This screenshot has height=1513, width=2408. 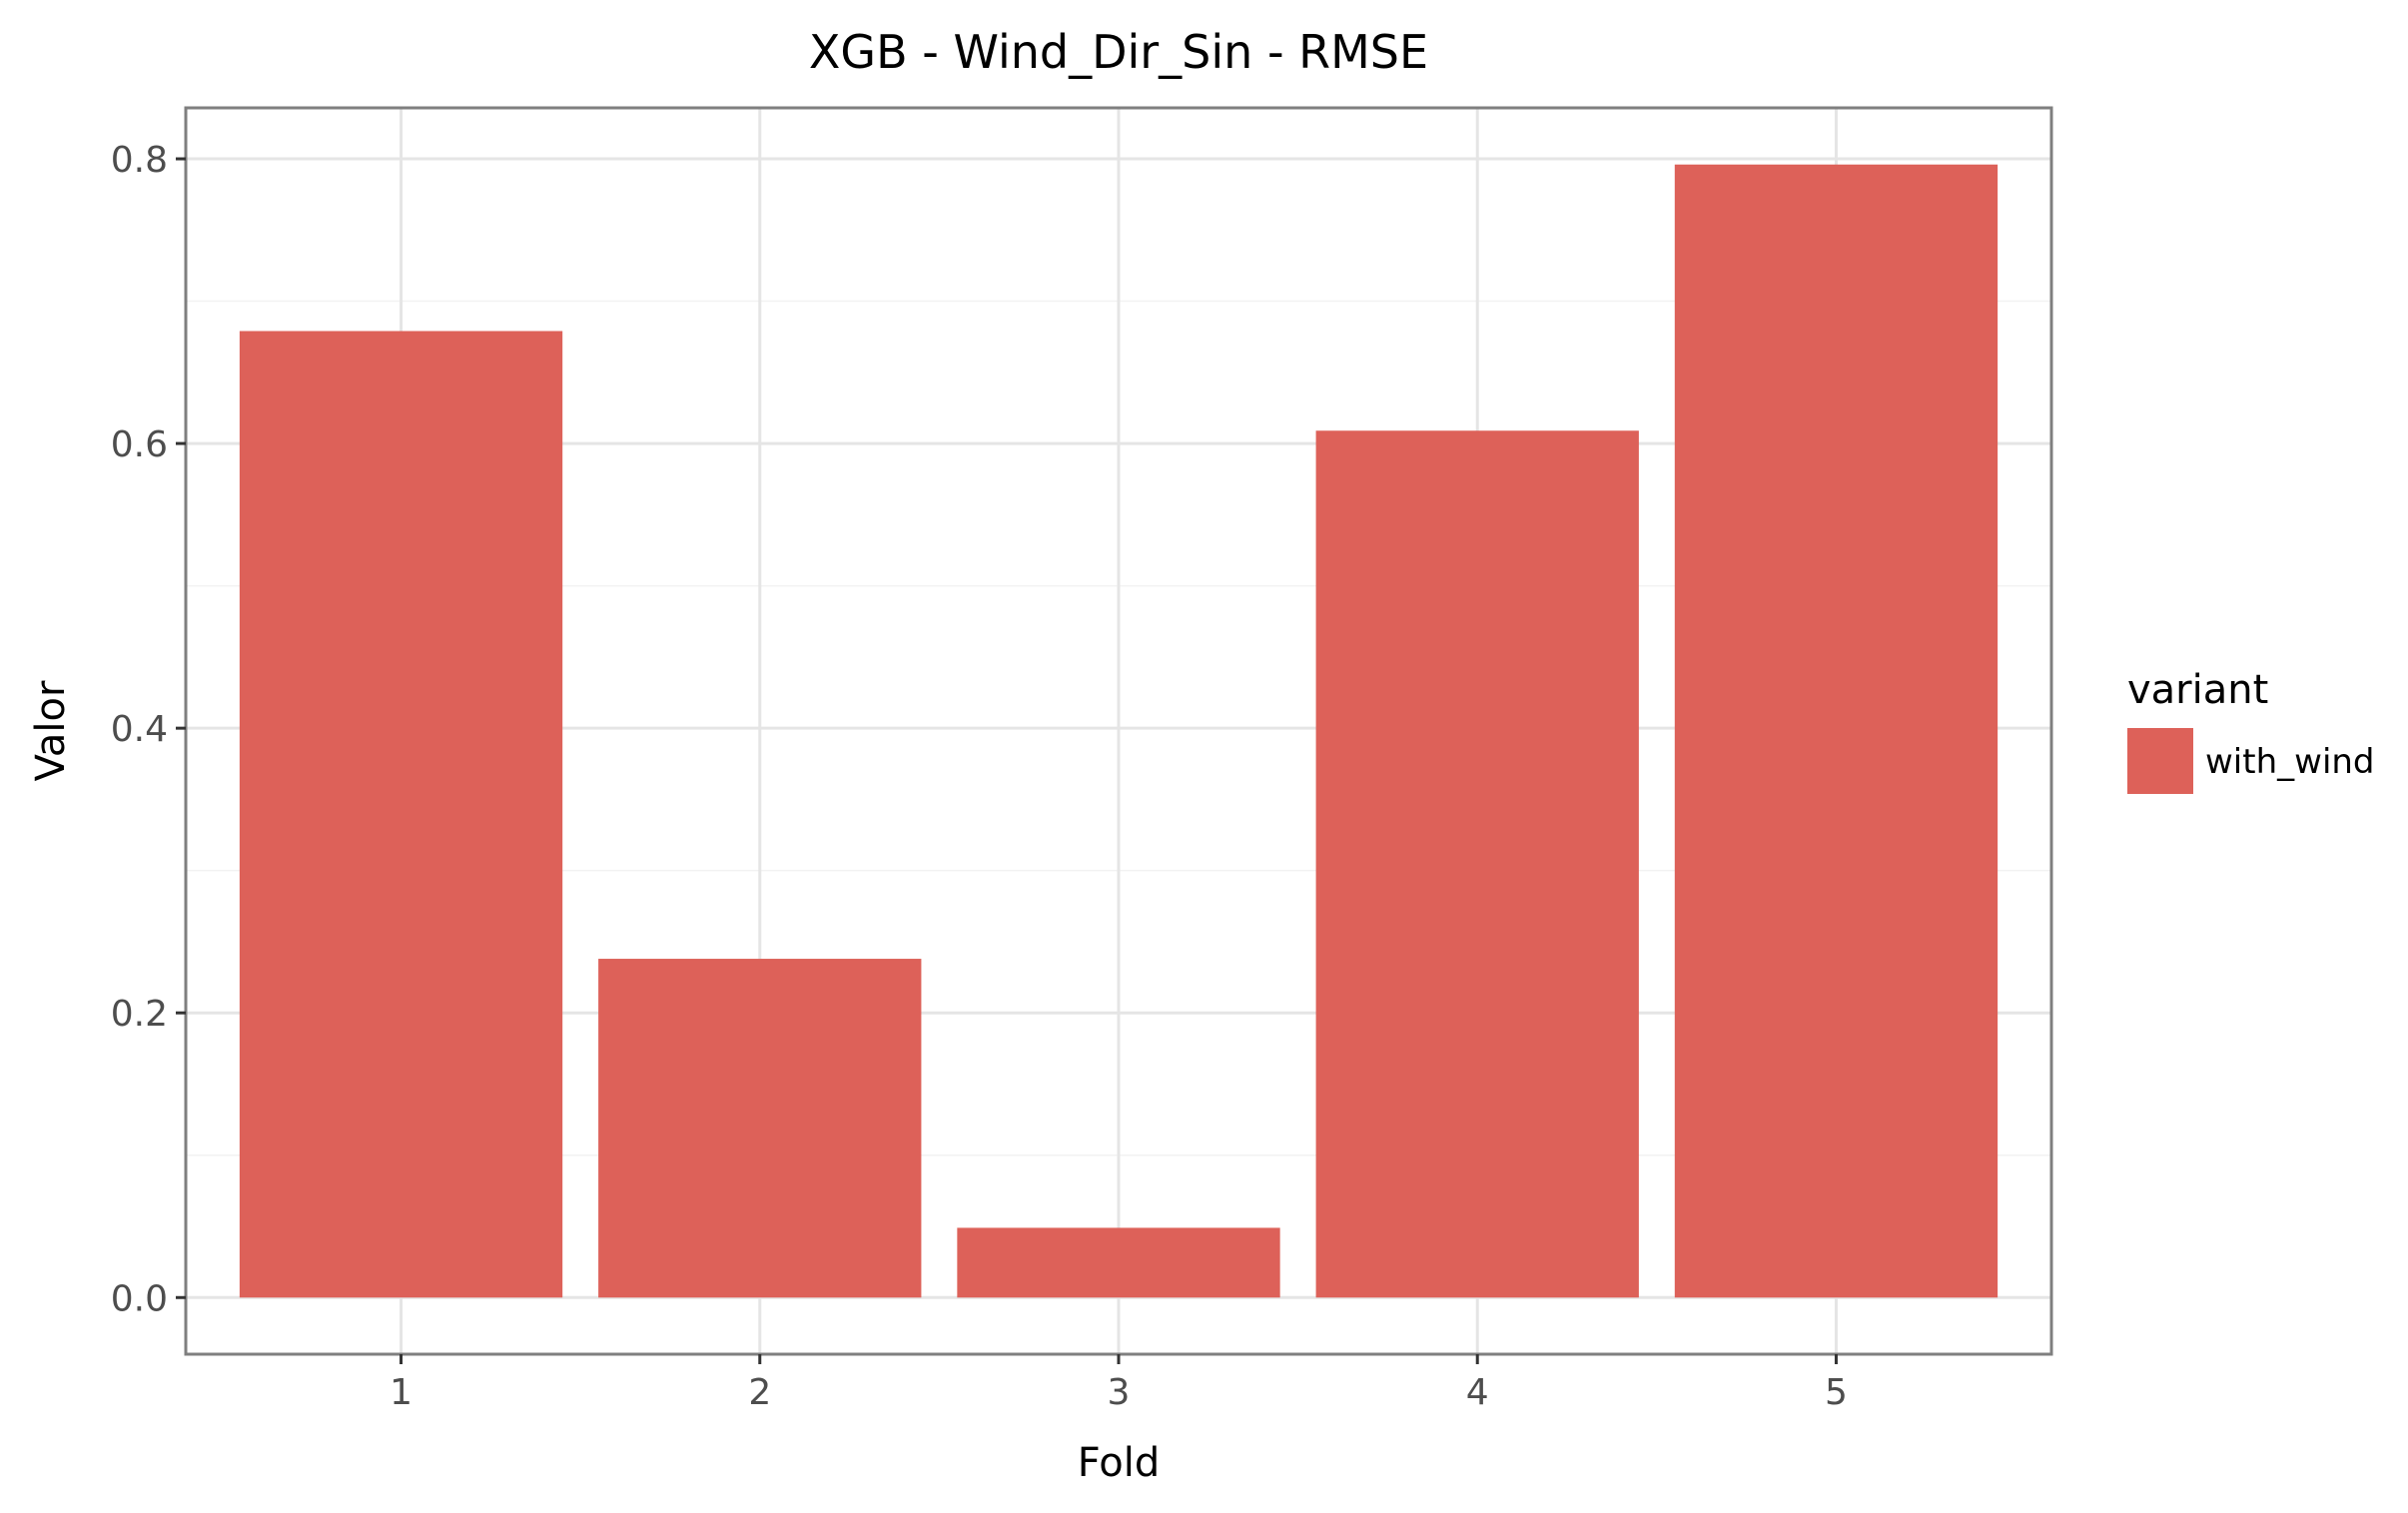 I want to click on legend-items: with_wind, so click(x=2251, y=761).